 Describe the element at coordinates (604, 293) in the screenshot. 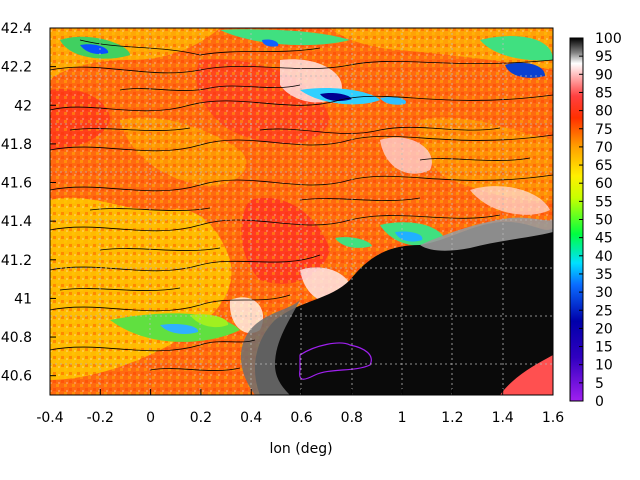

I see `colorbar-tick-label: 30` at that location.